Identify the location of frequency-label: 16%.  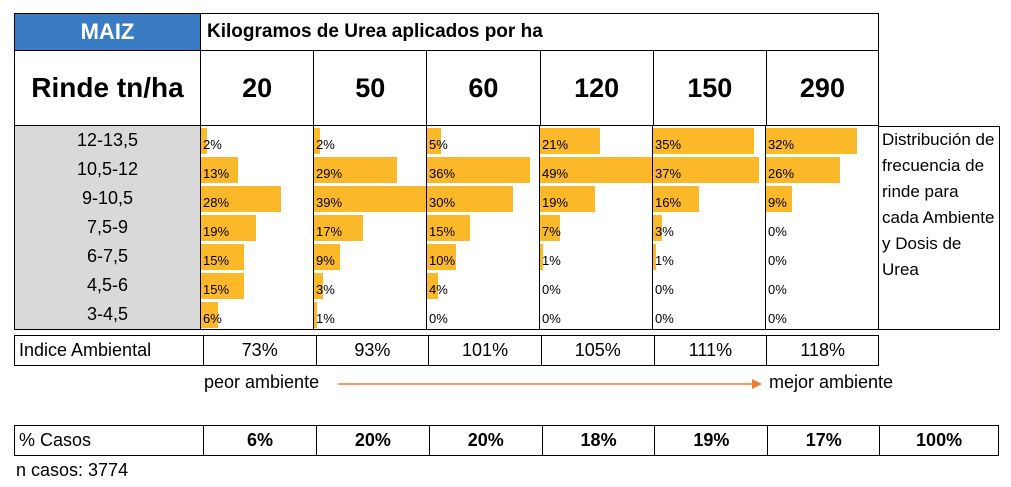
(668, 202).